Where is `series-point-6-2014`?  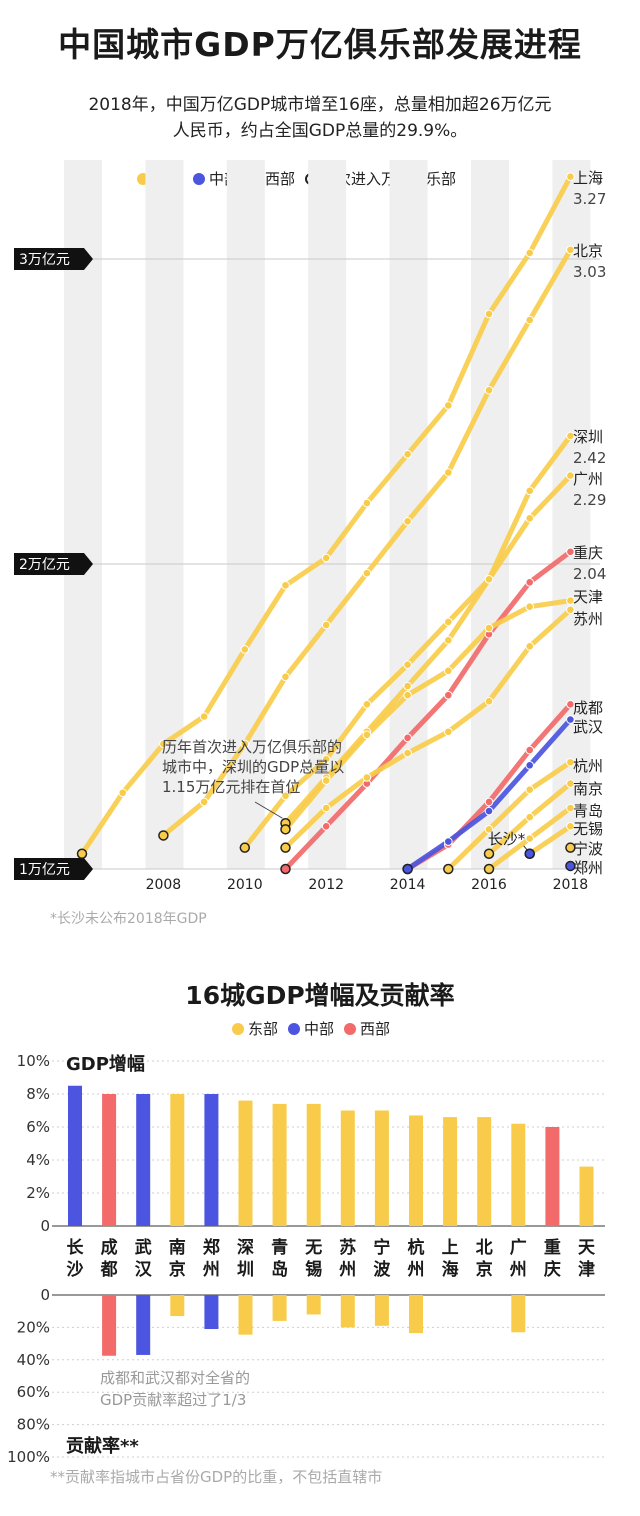
series-point-6-2014 is located at coordinates (407, 753).